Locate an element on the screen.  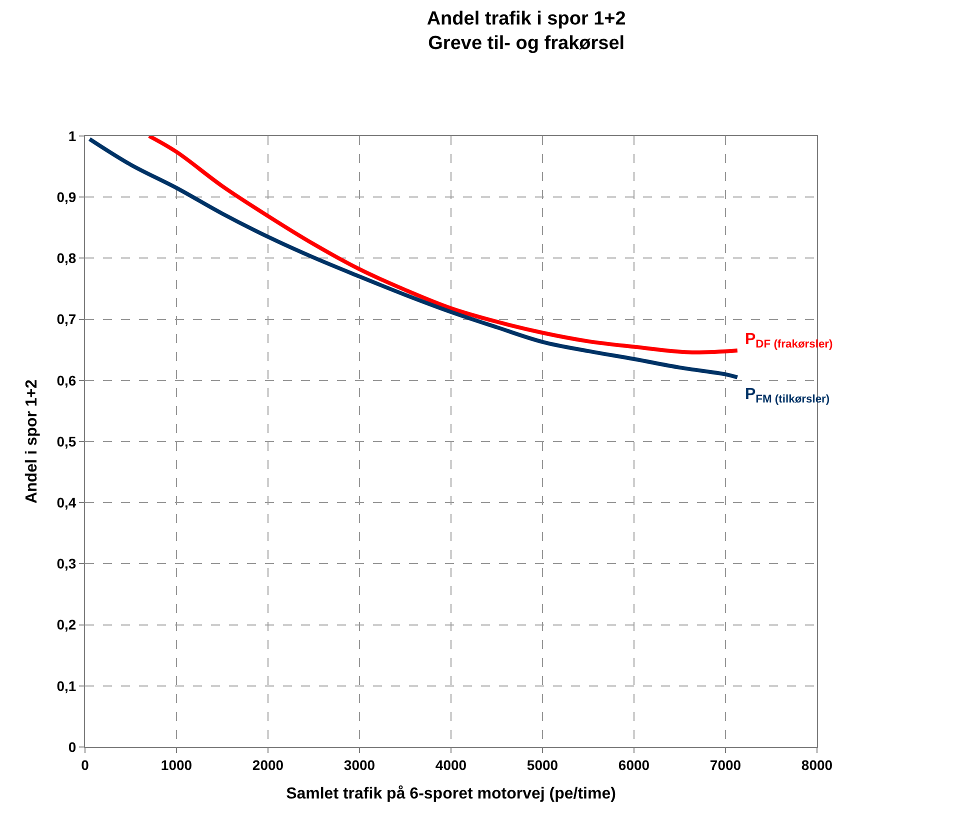
y-tick-label: 0,9 is located at coordinates (66, 197).